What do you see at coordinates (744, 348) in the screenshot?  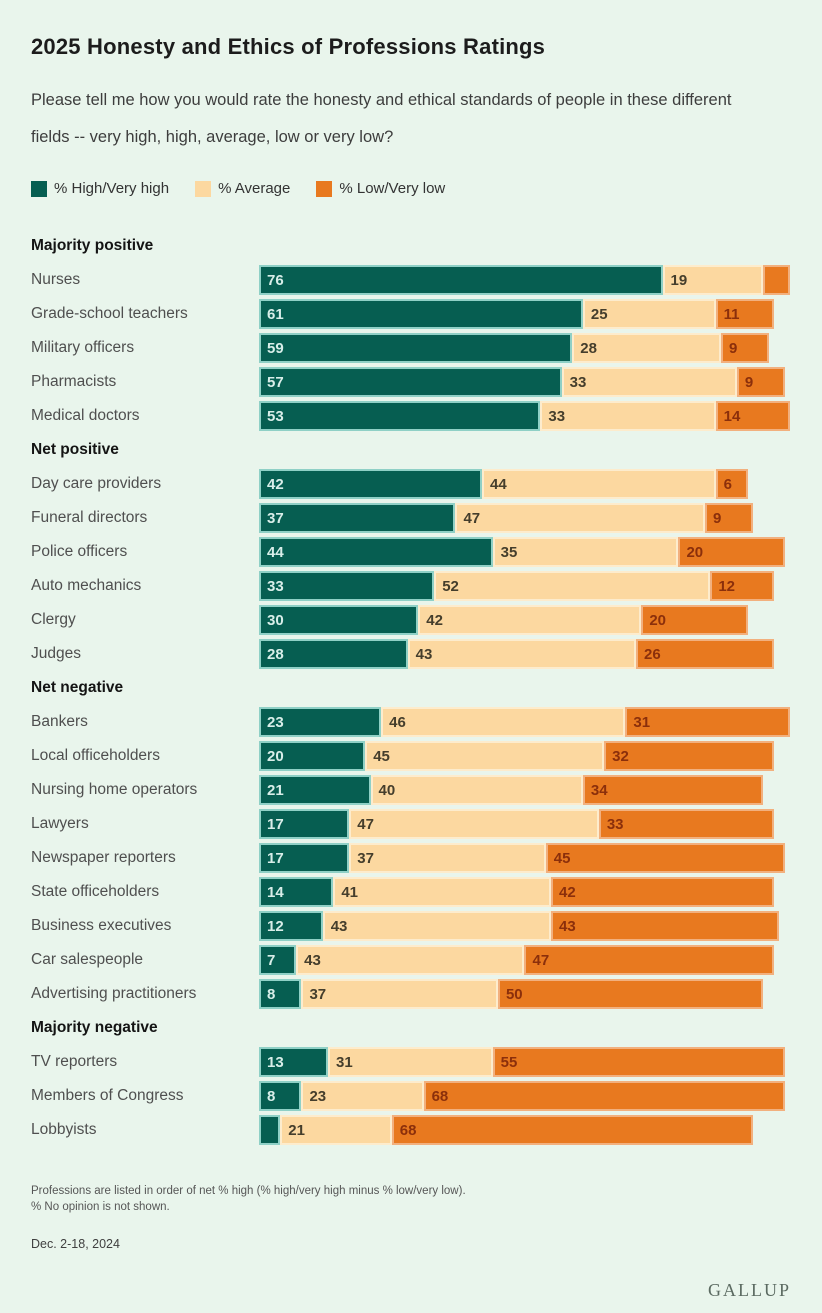 I see `bar-segment-low: 9` at bounding box center [744, 348].